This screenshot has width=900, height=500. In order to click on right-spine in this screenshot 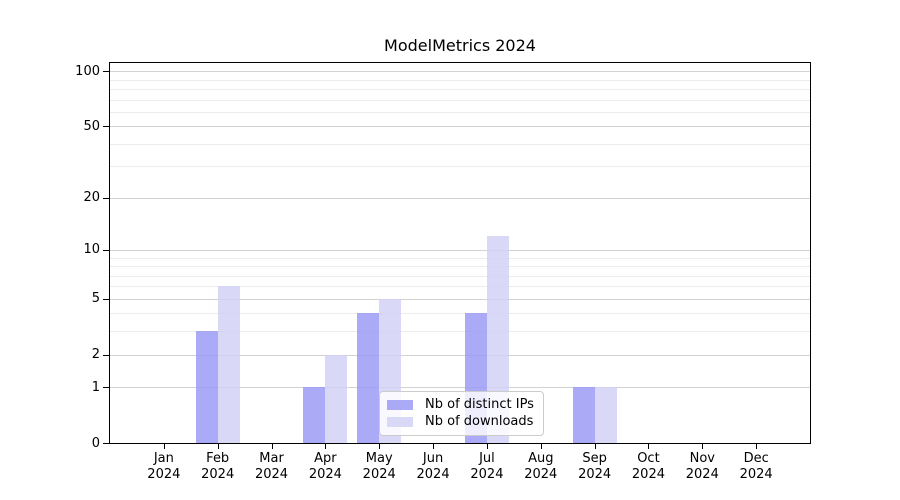, I will do `click(810, 253)`.